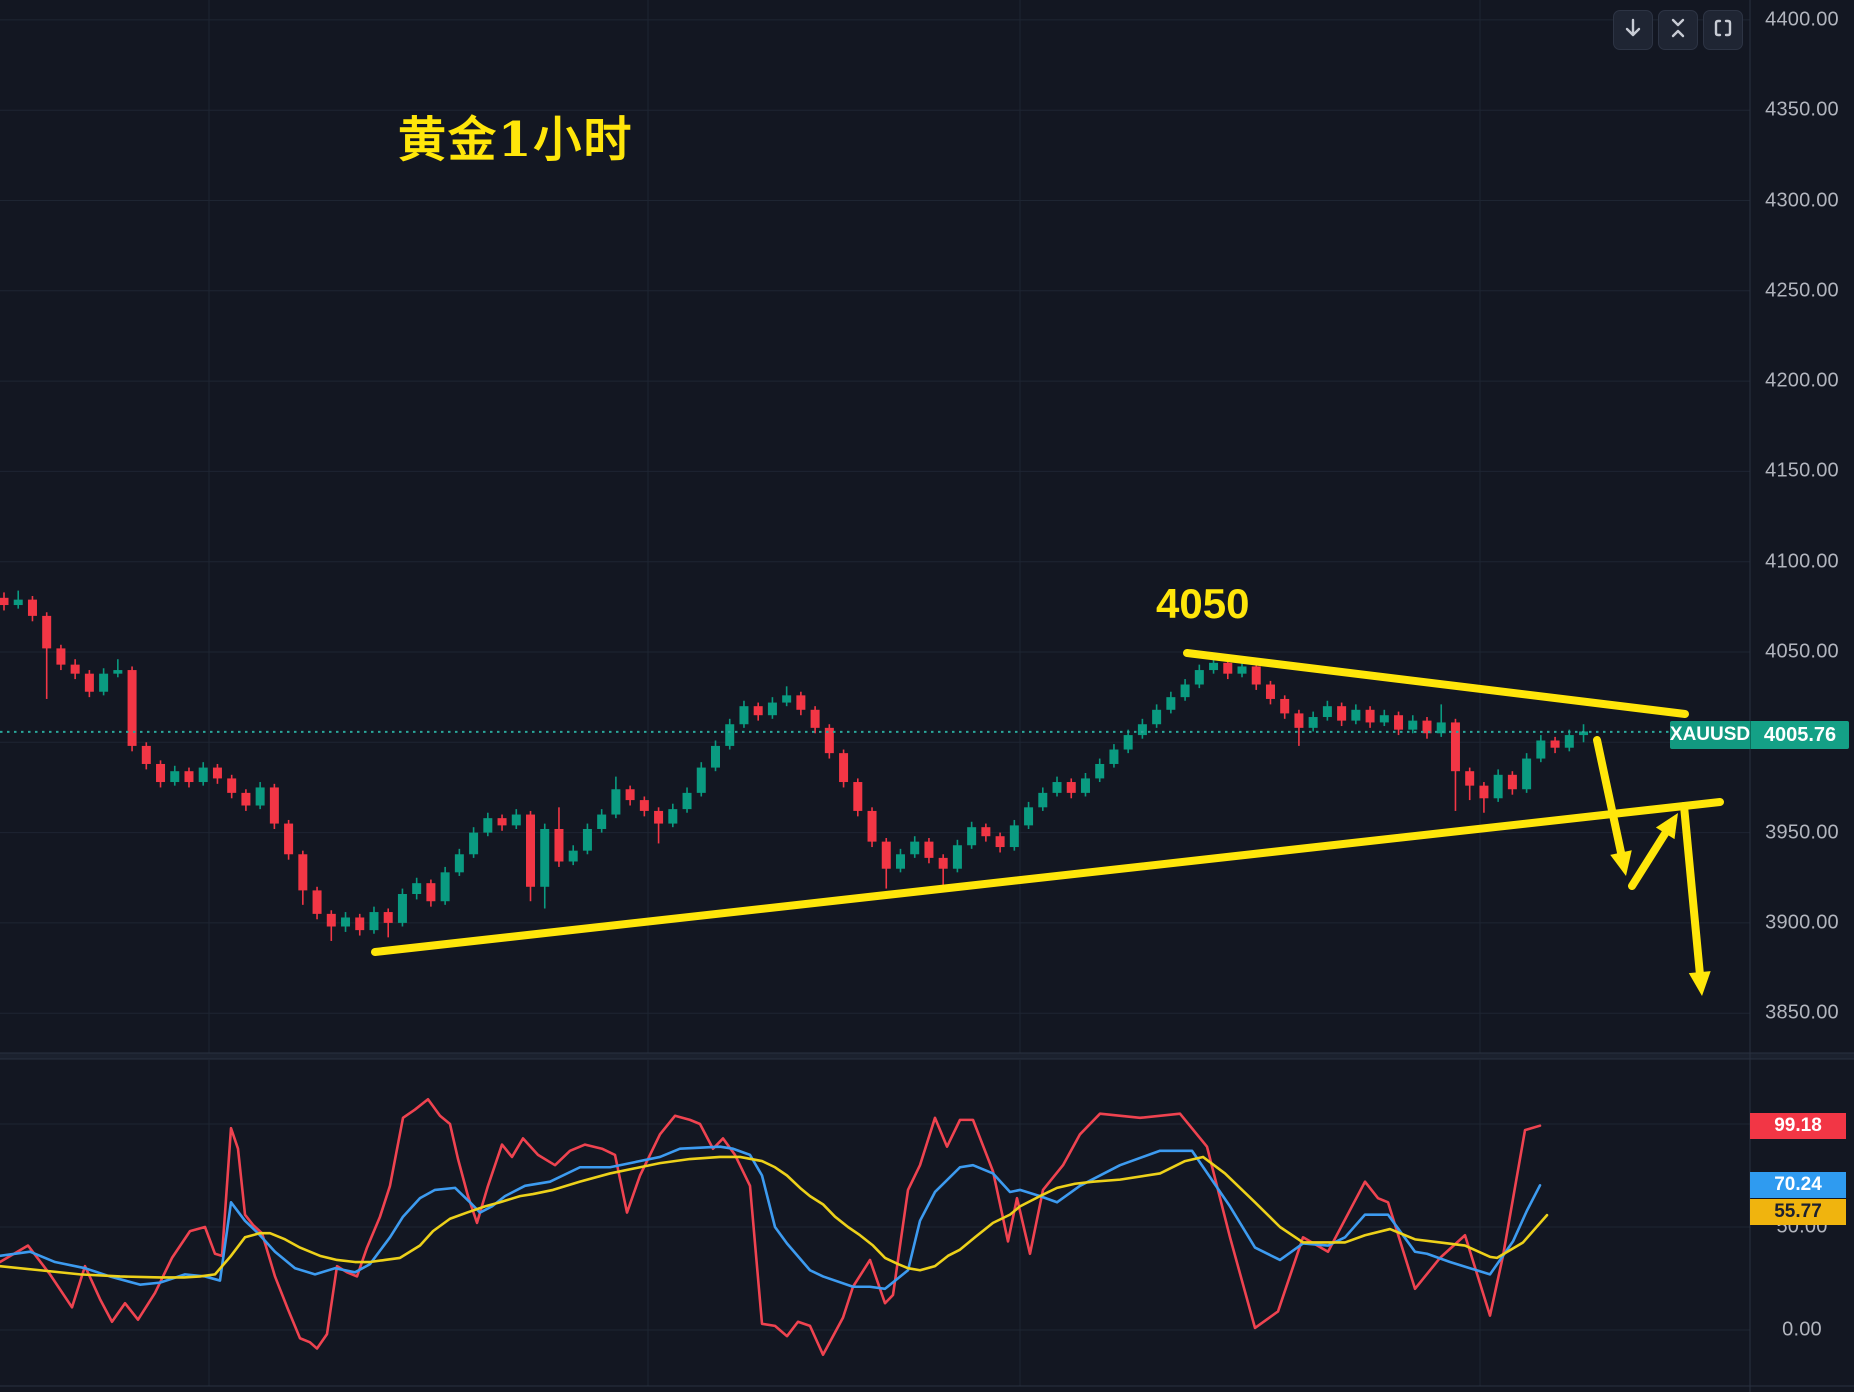 The image size is (1854, 1392). Describe the element at coordinates (927, 1056) in the screenshot. I see `pane-separator` at that location.